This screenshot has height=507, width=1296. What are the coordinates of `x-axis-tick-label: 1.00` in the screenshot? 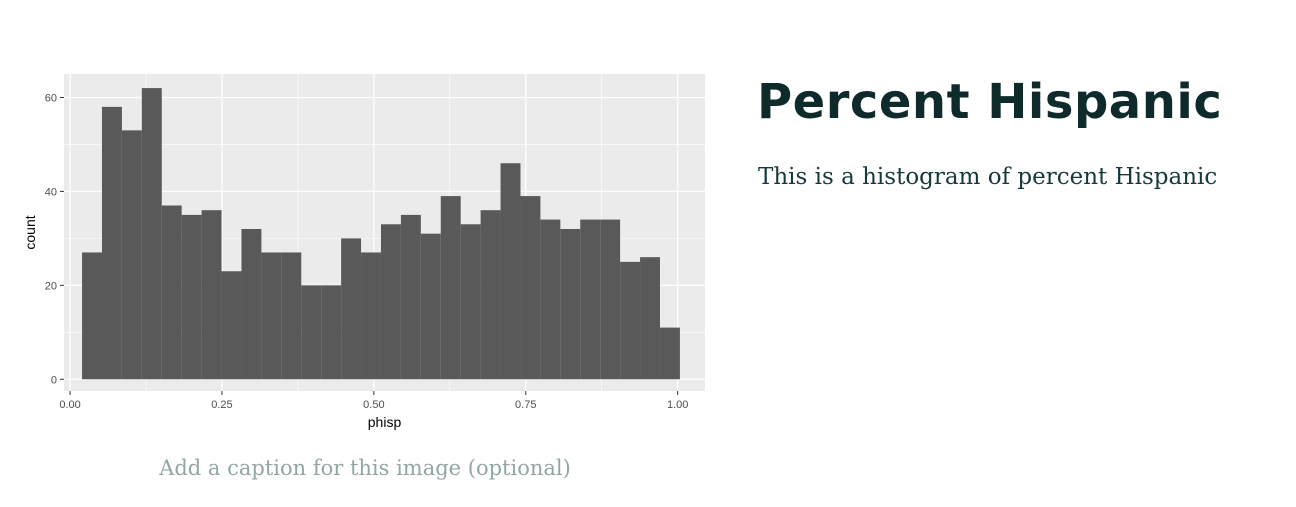 It's located at (677, 405).